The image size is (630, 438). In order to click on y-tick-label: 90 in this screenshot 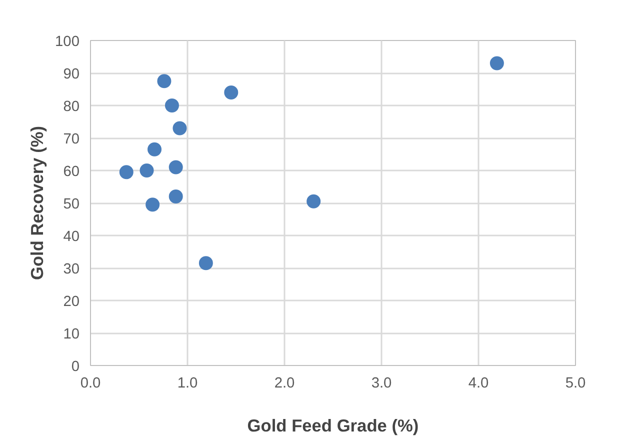, I will do `click(71, 74)`.